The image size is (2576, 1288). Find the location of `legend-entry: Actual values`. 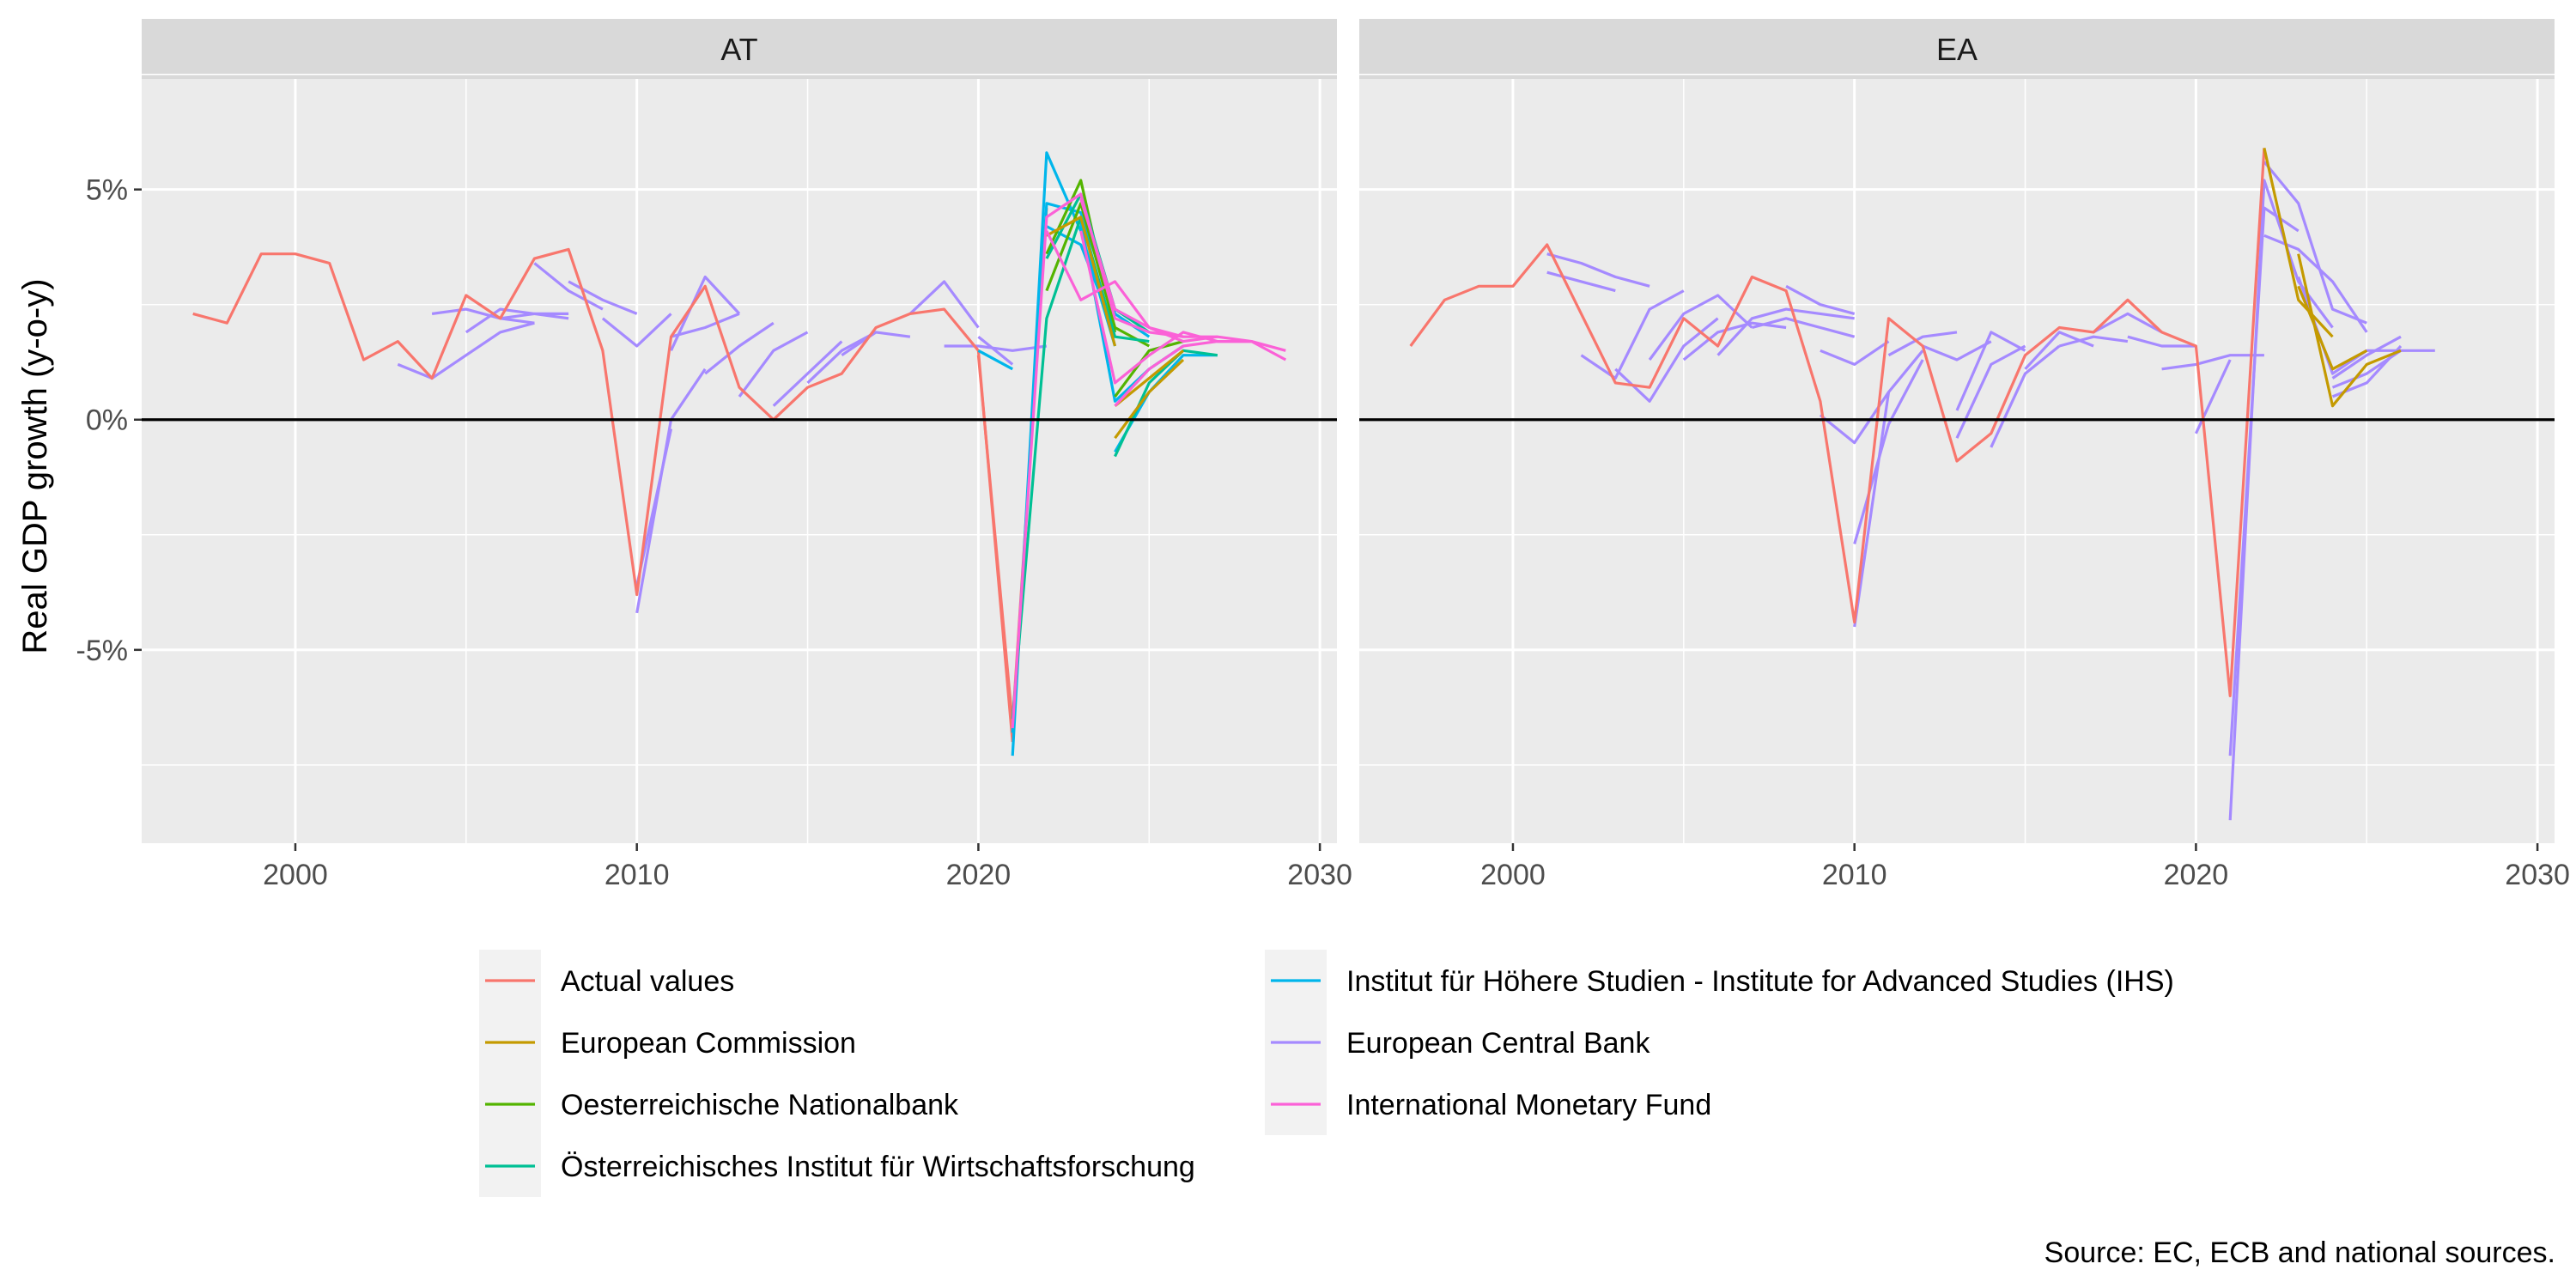

legend-entry: Actual values is located at coordinates (607, 981).